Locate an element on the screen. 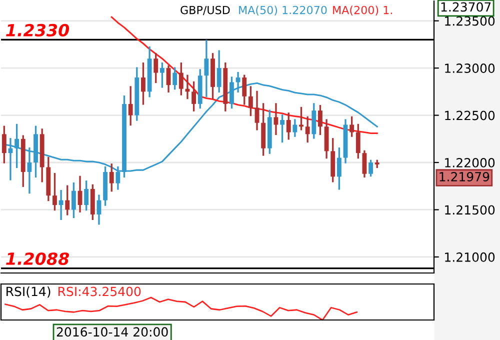  text: 1.23707 is located at coordinates (466, 7).